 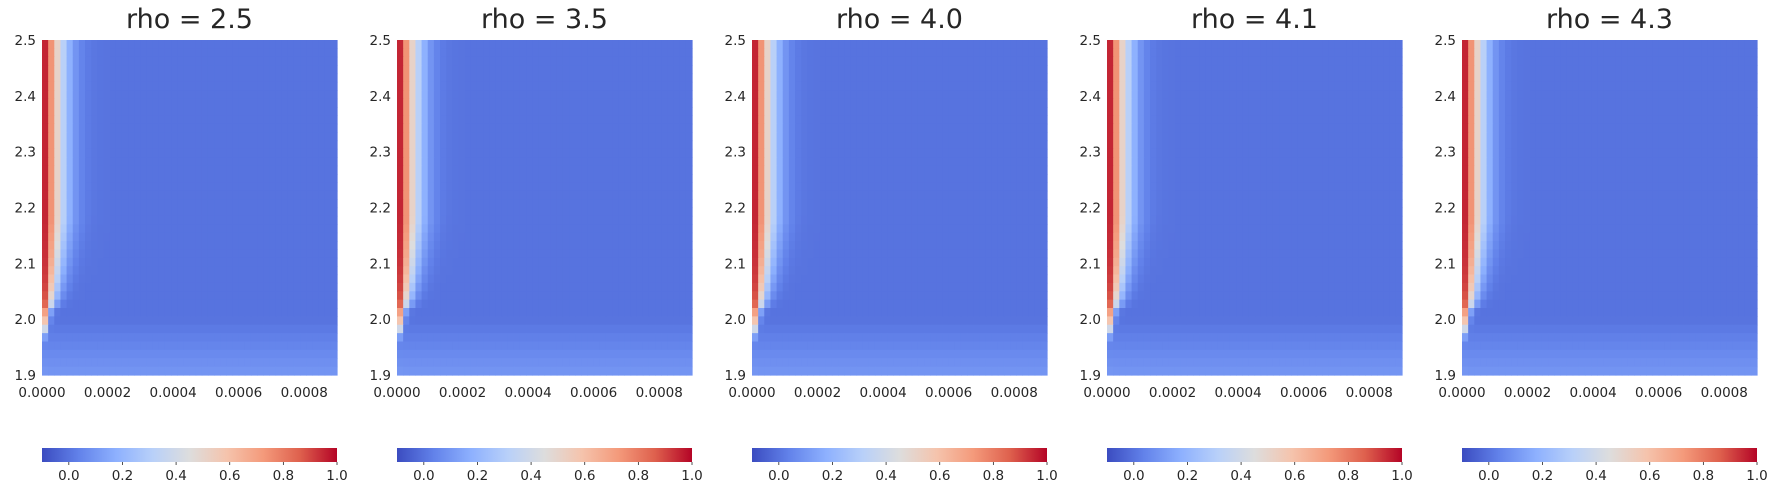 What do you see at coordinates (691, 476) in the screenshot?
I see `colorbar-tick-label: 1.0` at bounding box center [691, 476].